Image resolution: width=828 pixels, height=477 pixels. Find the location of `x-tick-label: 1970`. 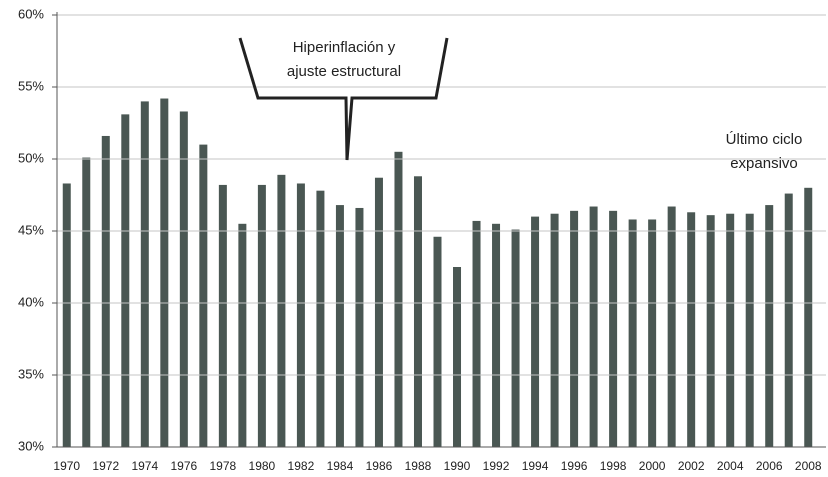

x-tick-label: 1970 is located at coordinates (66, 466).